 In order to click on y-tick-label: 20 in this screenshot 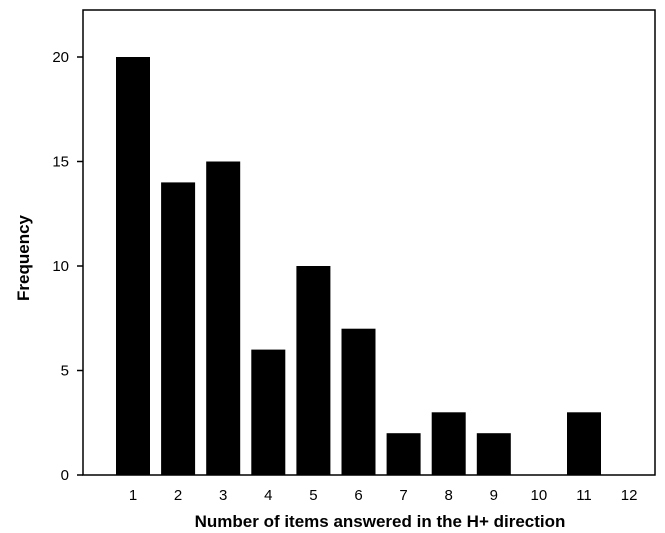, I will do `click(60, 57)`.